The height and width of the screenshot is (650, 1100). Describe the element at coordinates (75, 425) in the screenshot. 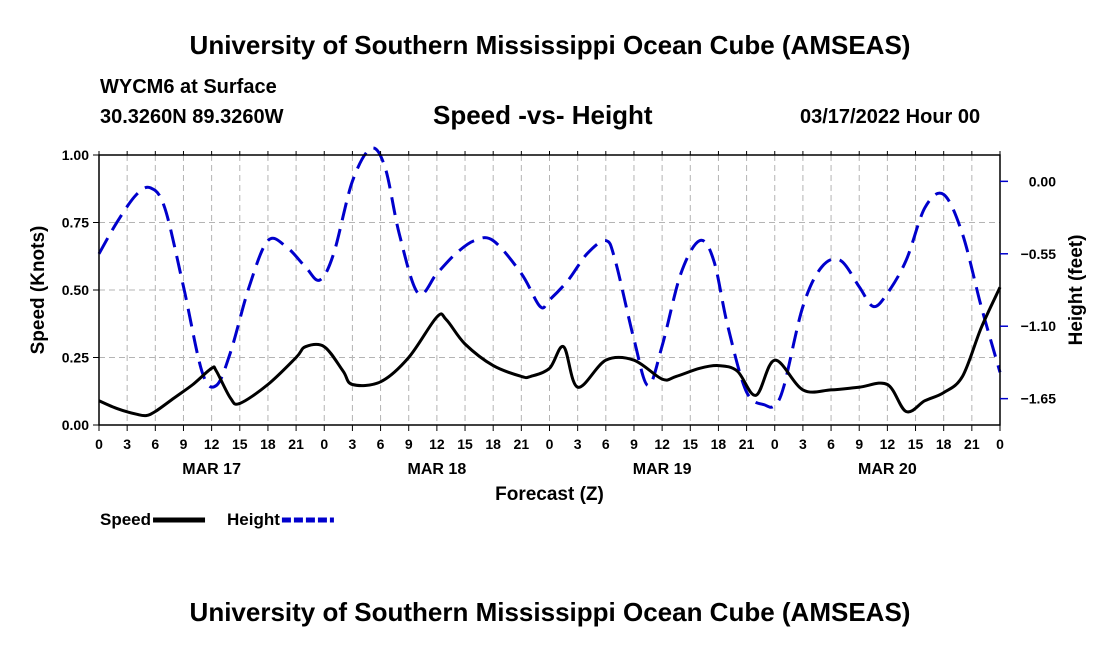

I see `y-left-tick-label: 0.00` at that location.